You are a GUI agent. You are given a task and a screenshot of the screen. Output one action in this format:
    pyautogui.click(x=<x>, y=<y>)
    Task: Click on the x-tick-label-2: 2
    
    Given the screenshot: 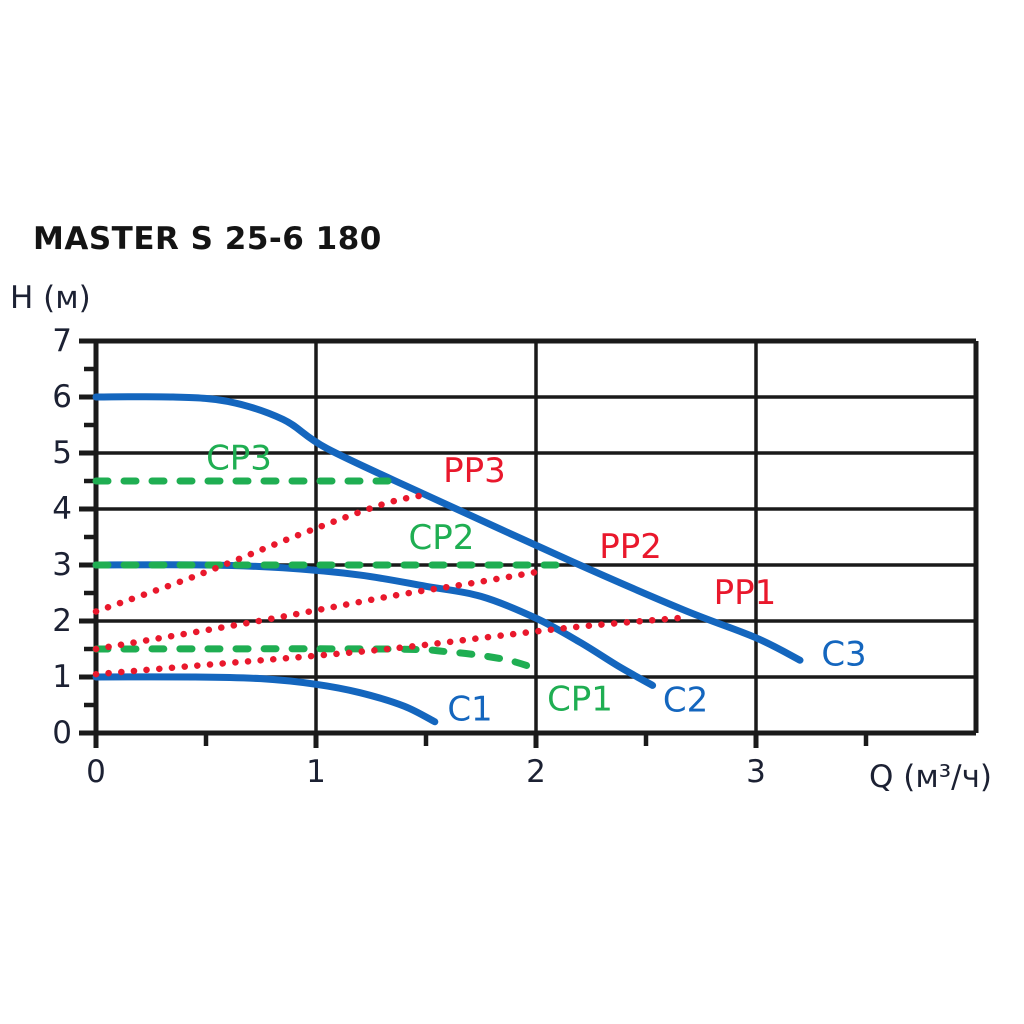 What is the action you would take?
    pyautogui.click(x=536, y=772)
    